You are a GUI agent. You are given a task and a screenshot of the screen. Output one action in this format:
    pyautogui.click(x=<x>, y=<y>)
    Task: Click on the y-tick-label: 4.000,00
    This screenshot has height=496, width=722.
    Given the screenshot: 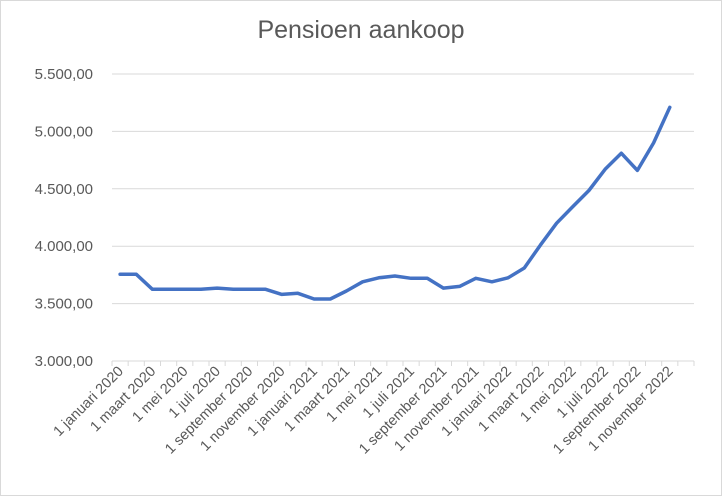 What is the action you would take?
    pyautogui.click(x=64, y=246)
    